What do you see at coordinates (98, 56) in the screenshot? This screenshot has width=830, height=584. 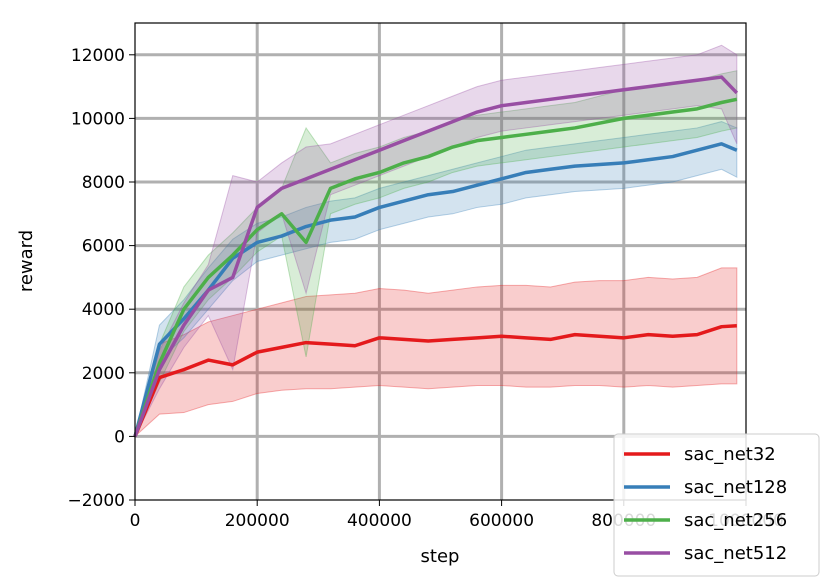 I see `y-tick-label: 12000` at bounding box center [98, 56].